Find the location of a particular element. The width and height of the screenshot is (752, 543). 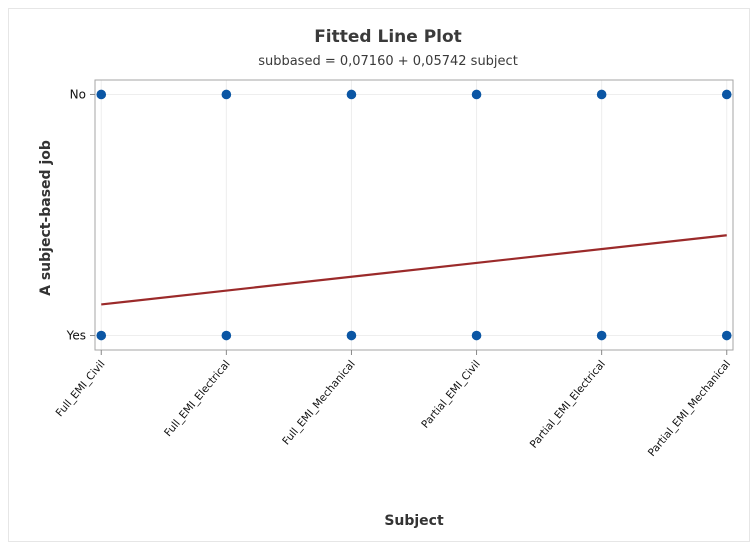

x-tick-label: Partial_EMI_Electrical is located at coordinates (568, 404).